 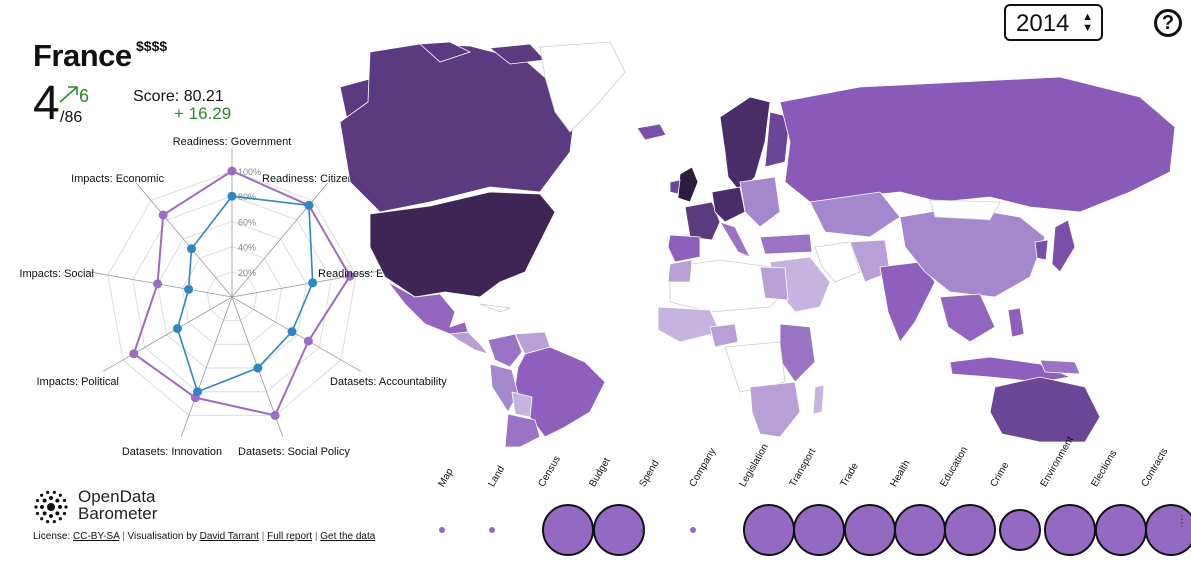 What do you see at coordinates (651, 132) in the screenshot?
I see `map-region-iceland` at bounding box center [651, 132].